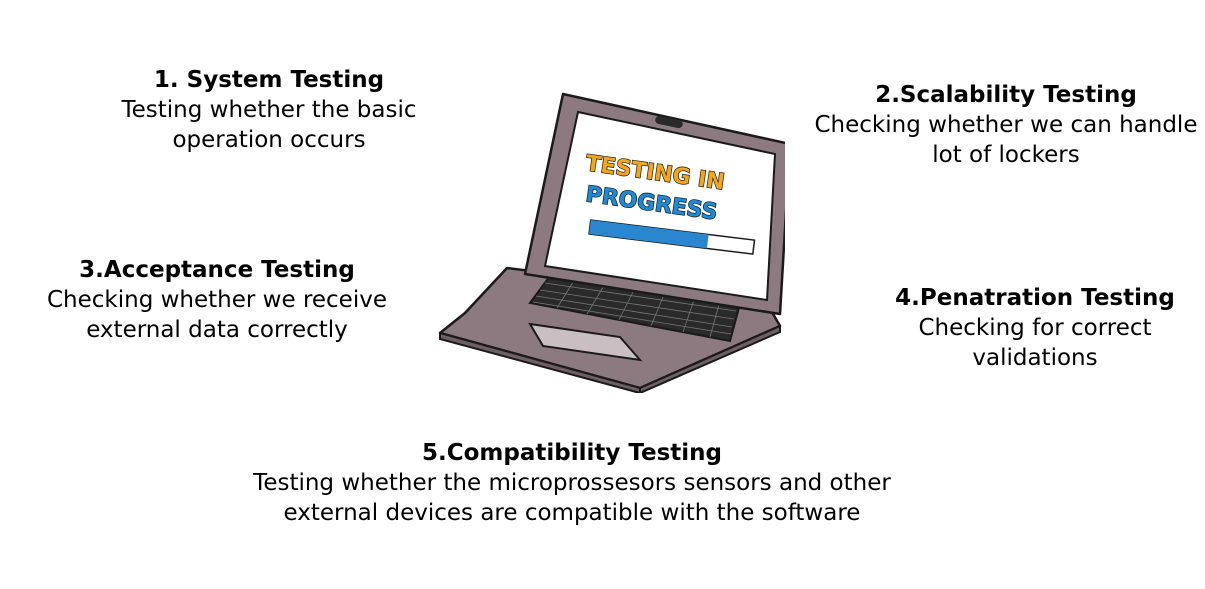  What do you see at coordinates (1035, 343) in the screenshot?
I see `penetration-testing-description: Checking for correct validations` at bounding box center [1035, 343].